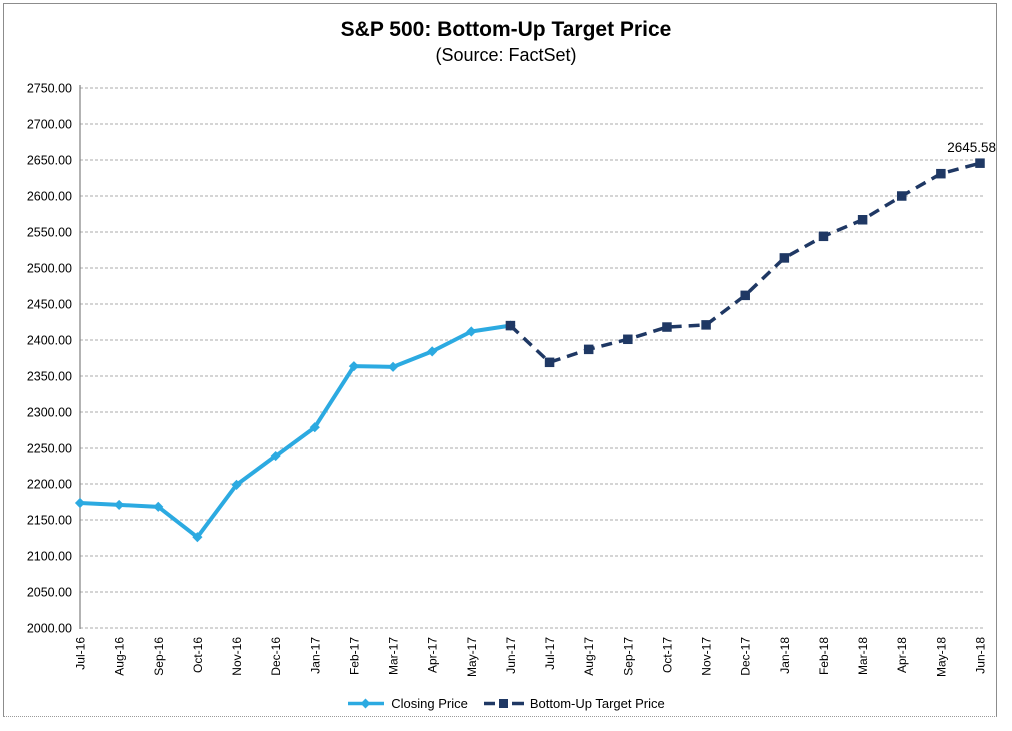  I want to click on svg-text: Mar-17, so click(394, 656).